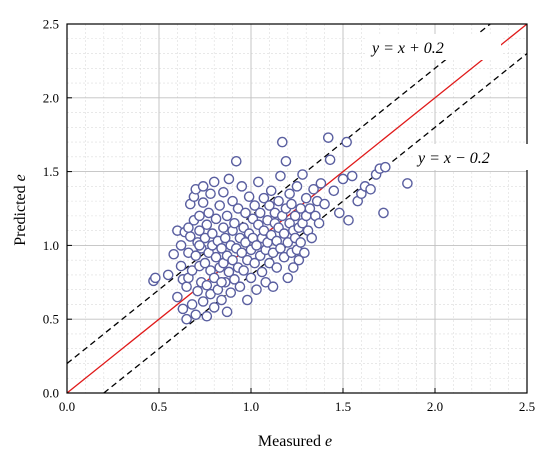  What do you see at coordinates (407, 48) in the screenshot?
I see `upper-bound-label: y = x + 0.2` at bounding box center [407, 48].